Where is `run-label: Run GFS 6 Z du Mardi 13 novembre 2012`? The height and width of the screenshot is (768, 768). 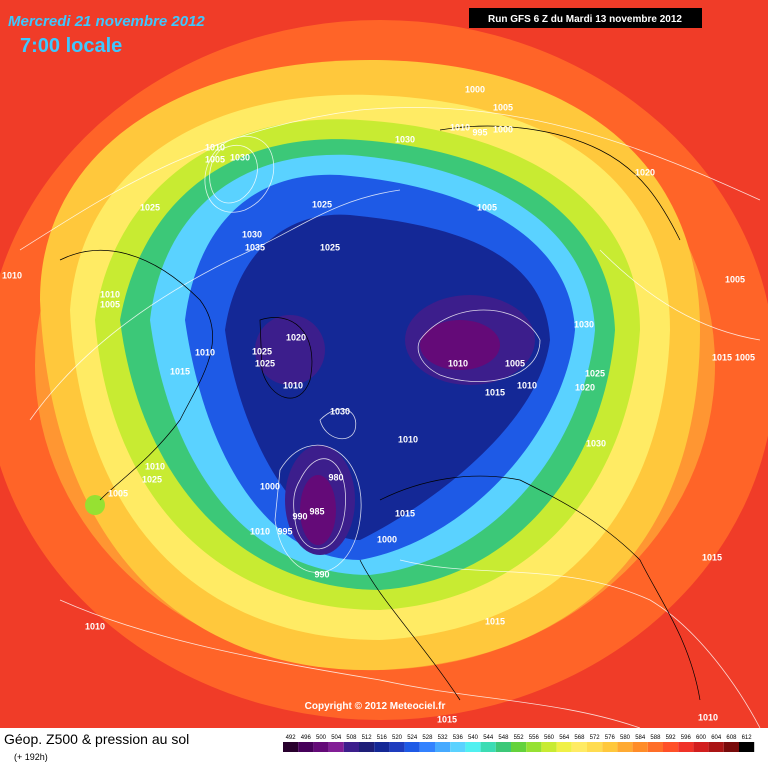
run-label: Run GFS 6 Z du Mardi 13 novembre 2012 is located at coordinates (585, 19).